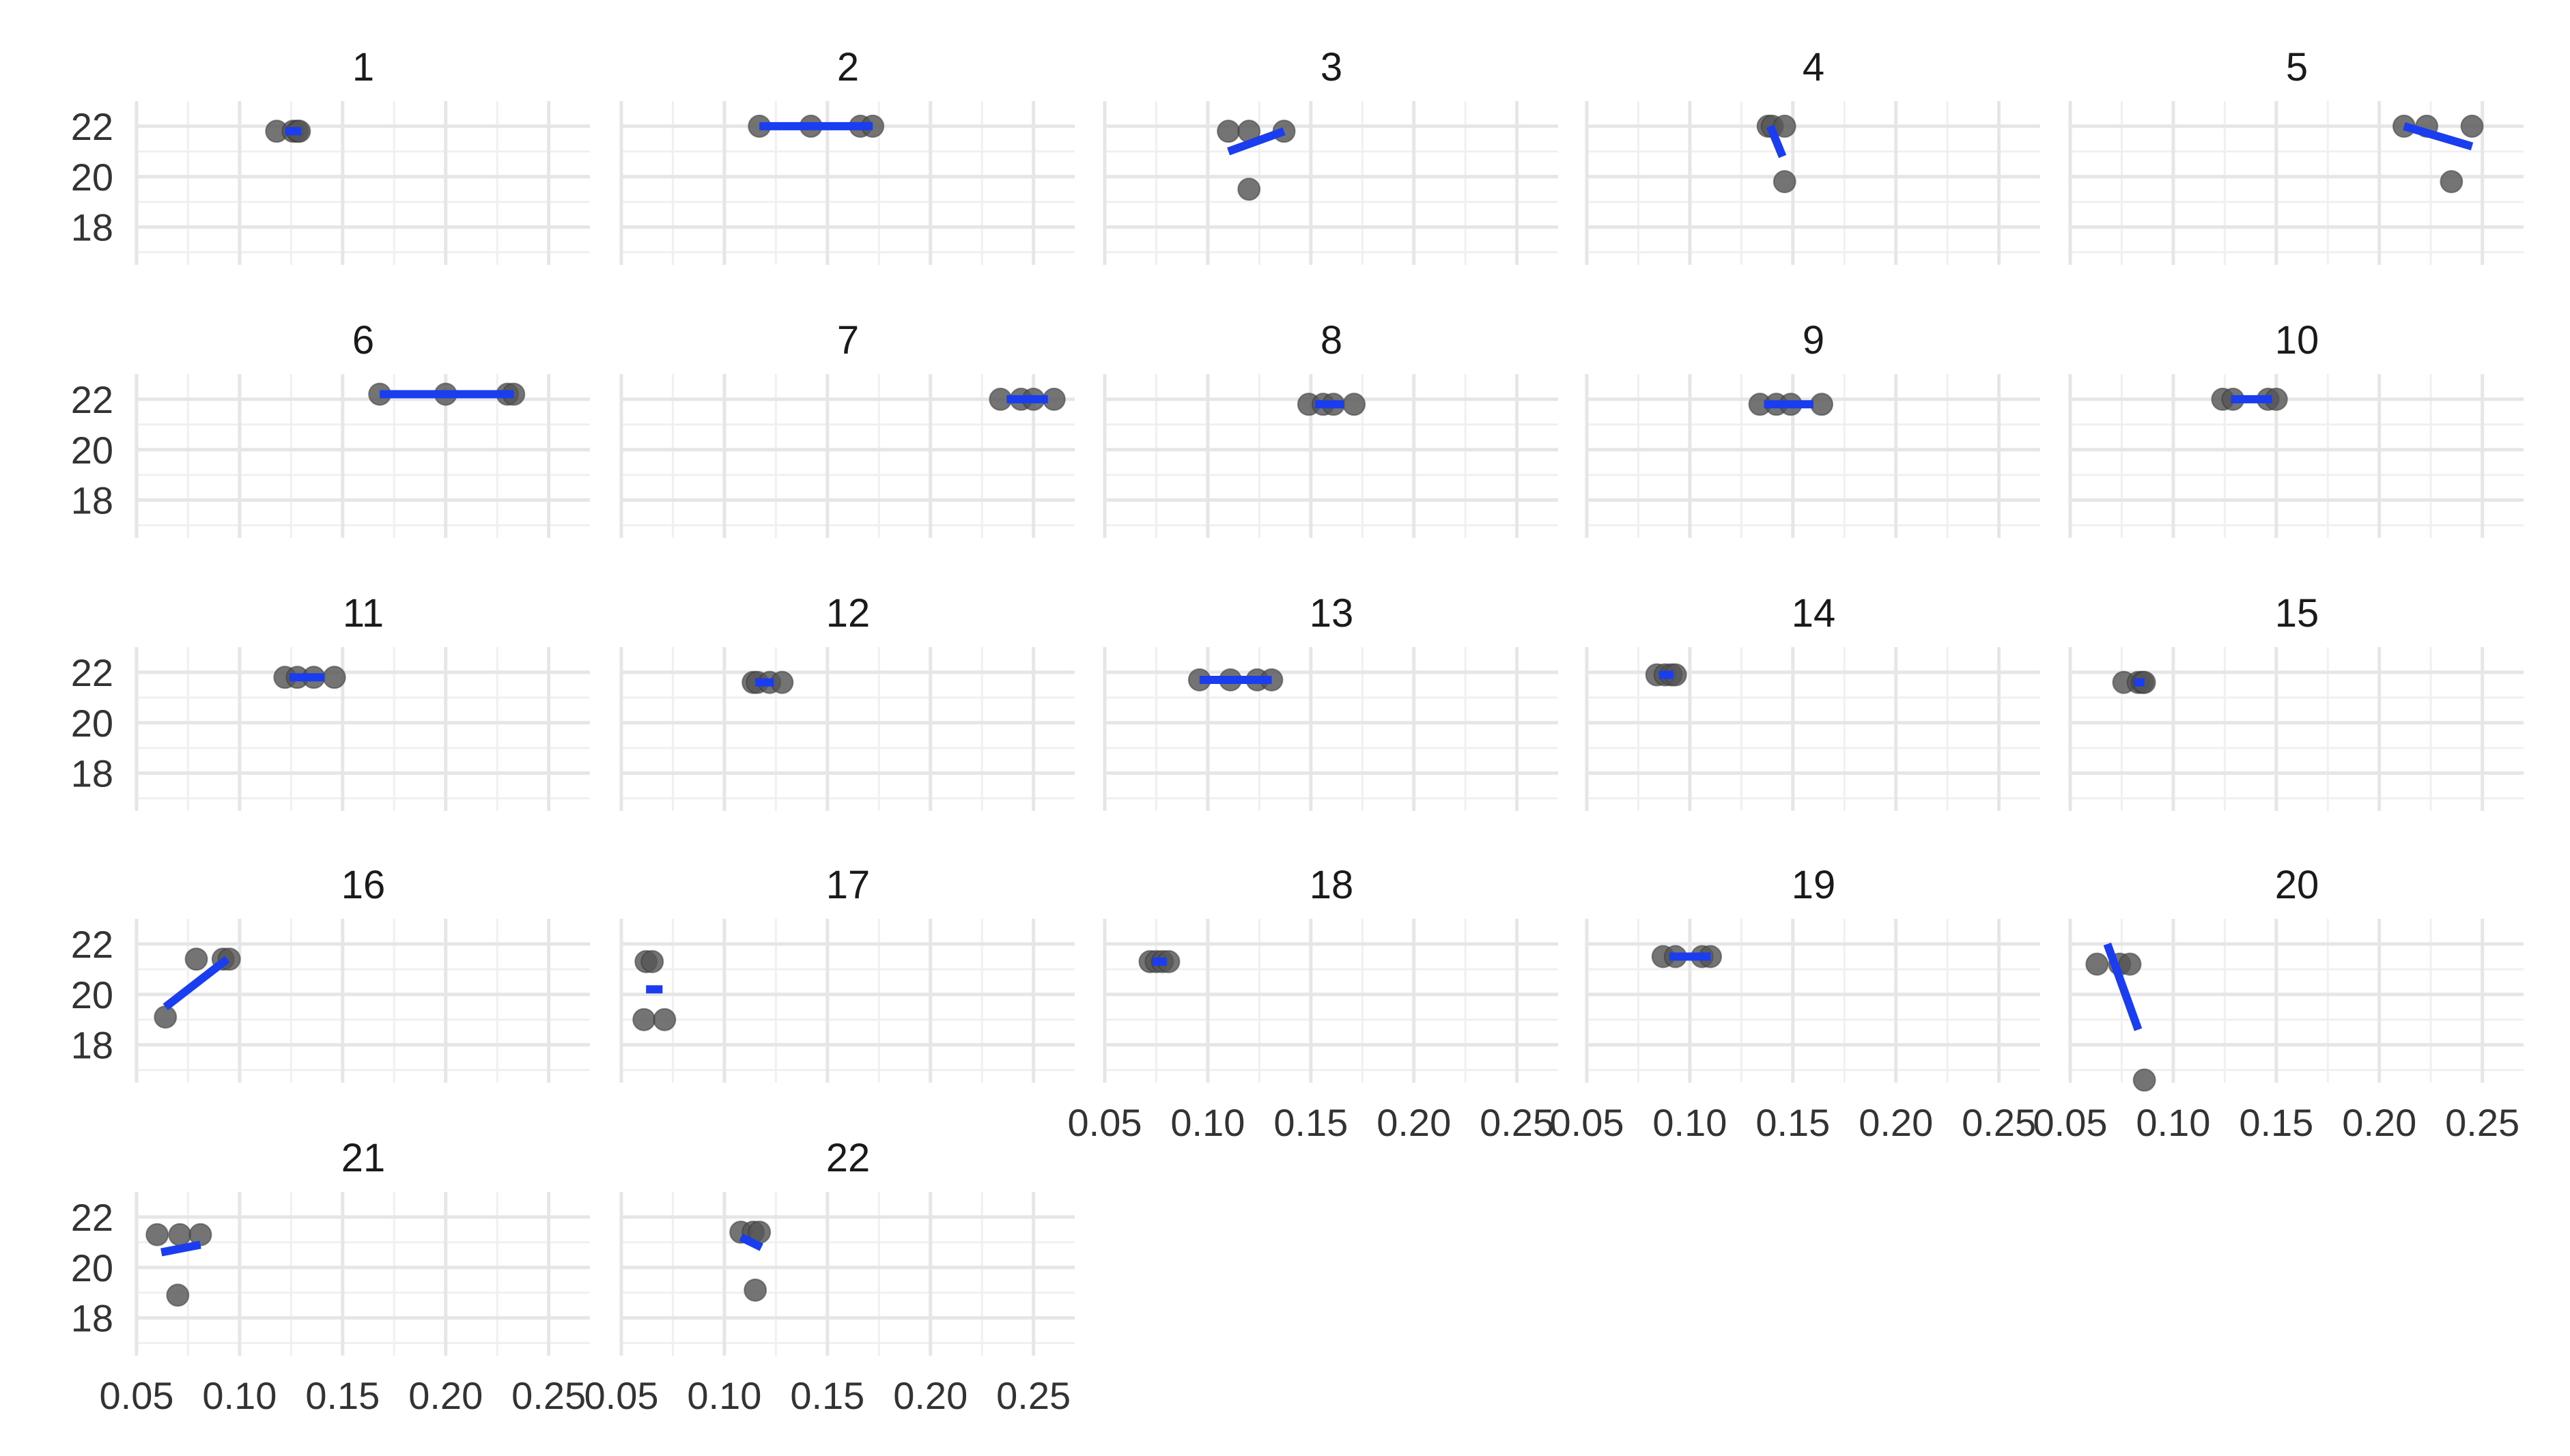  I want to click on panel-16-strip-label: 16, so click(363, 885).